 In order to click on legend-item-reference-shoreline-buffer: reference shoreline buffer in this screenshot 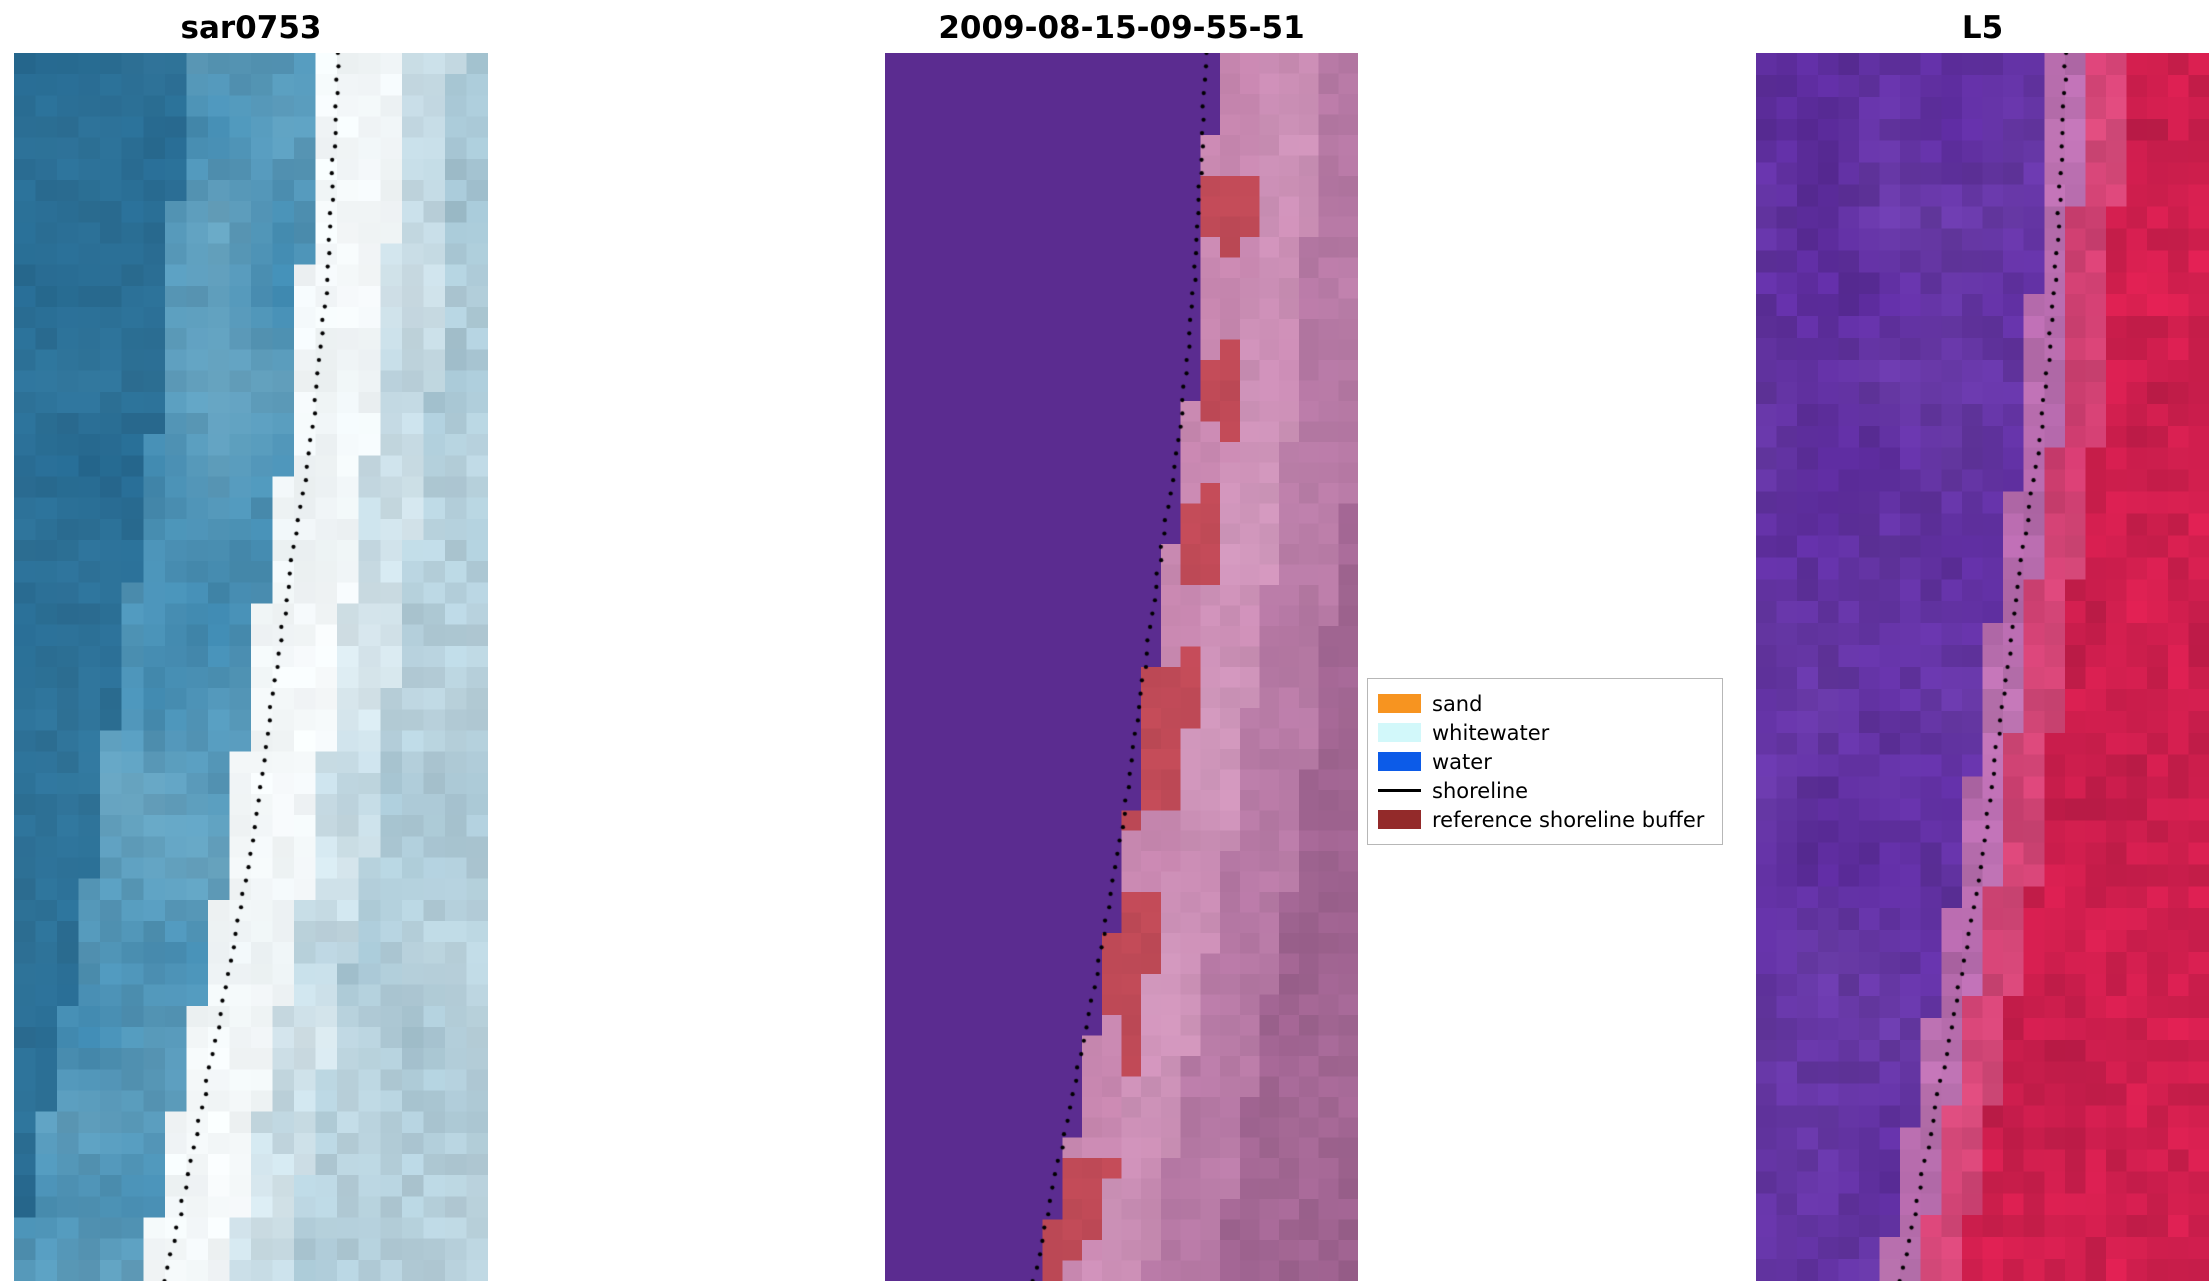, I will do `click(1545, 819)`.